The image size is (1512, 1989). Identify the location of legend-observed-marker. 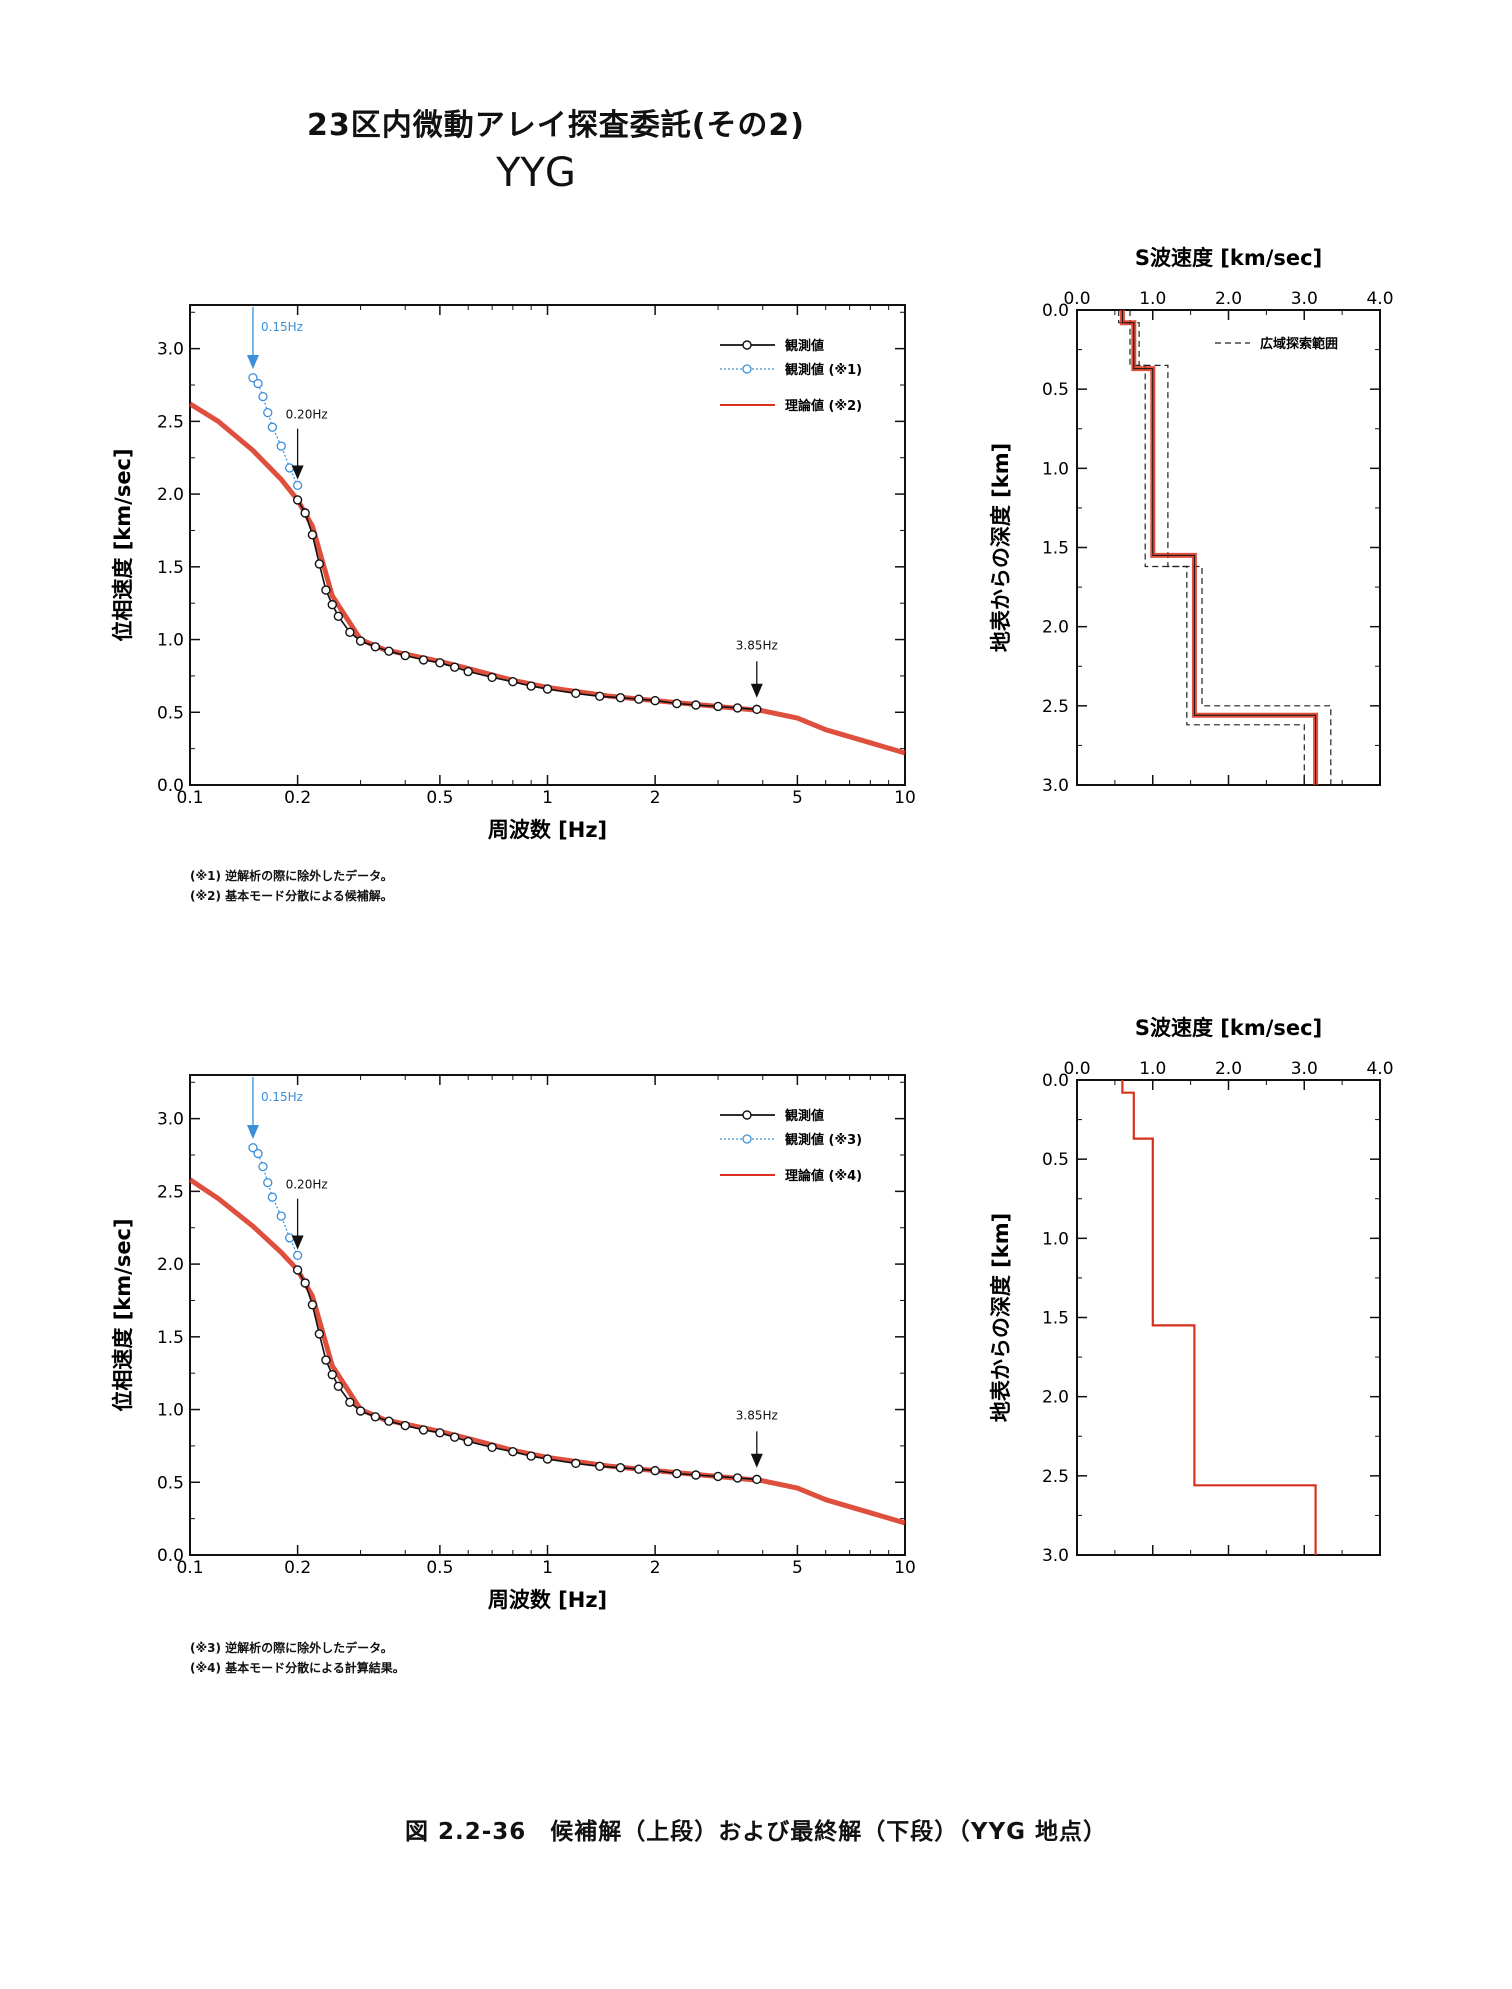
(747, 1115).